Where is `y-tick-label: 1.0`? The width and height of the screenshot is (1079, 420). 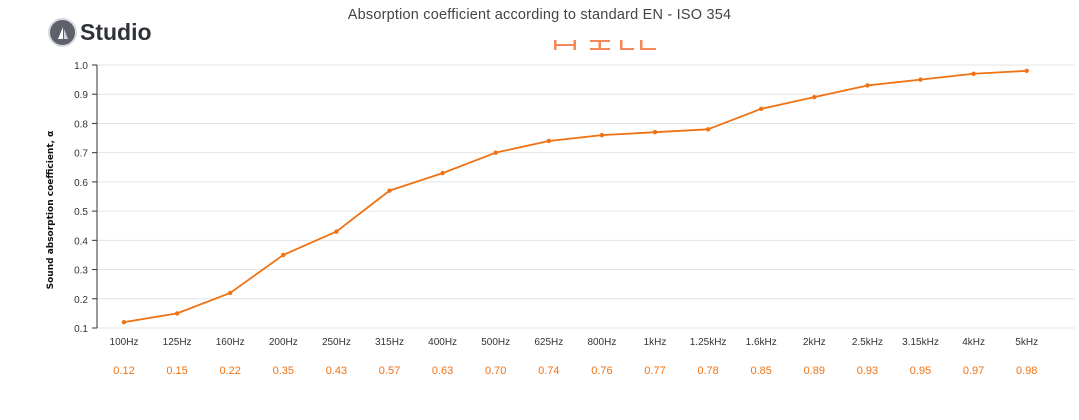 y-tick-label: 1.0 is located at coordinates (81, 66).